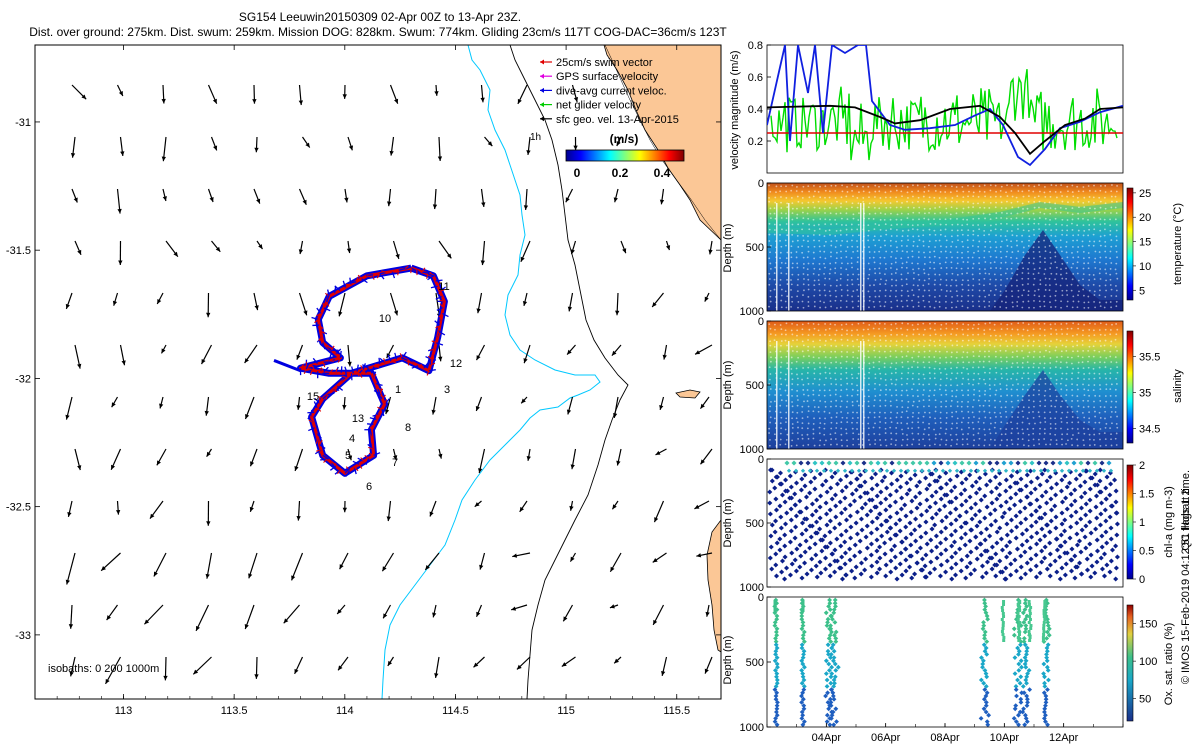 The height and width of the screenshot is (750, 1200). I want to click on depth-tick: 1000, so click(752, 728).